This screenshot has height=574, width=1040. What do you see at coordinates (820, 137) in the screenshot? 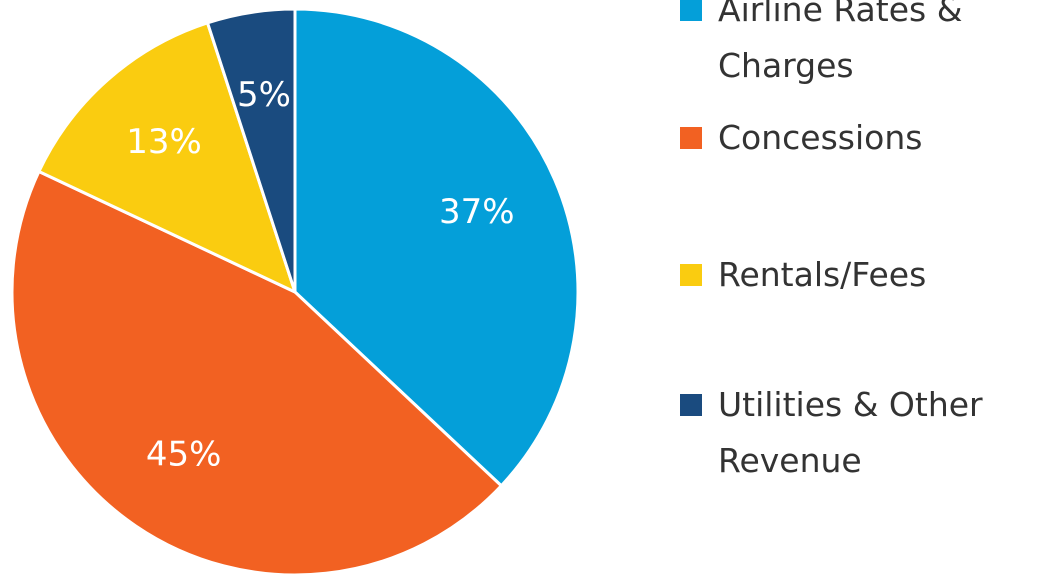
I see `legend-label: Concessions` at bounding box center [820, 137].